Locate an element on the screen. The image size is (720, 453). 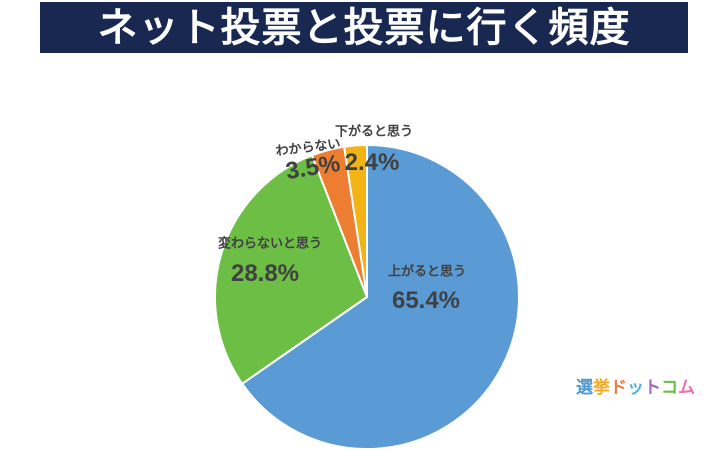
logo-char: コ is located at coordinates (669, 387).